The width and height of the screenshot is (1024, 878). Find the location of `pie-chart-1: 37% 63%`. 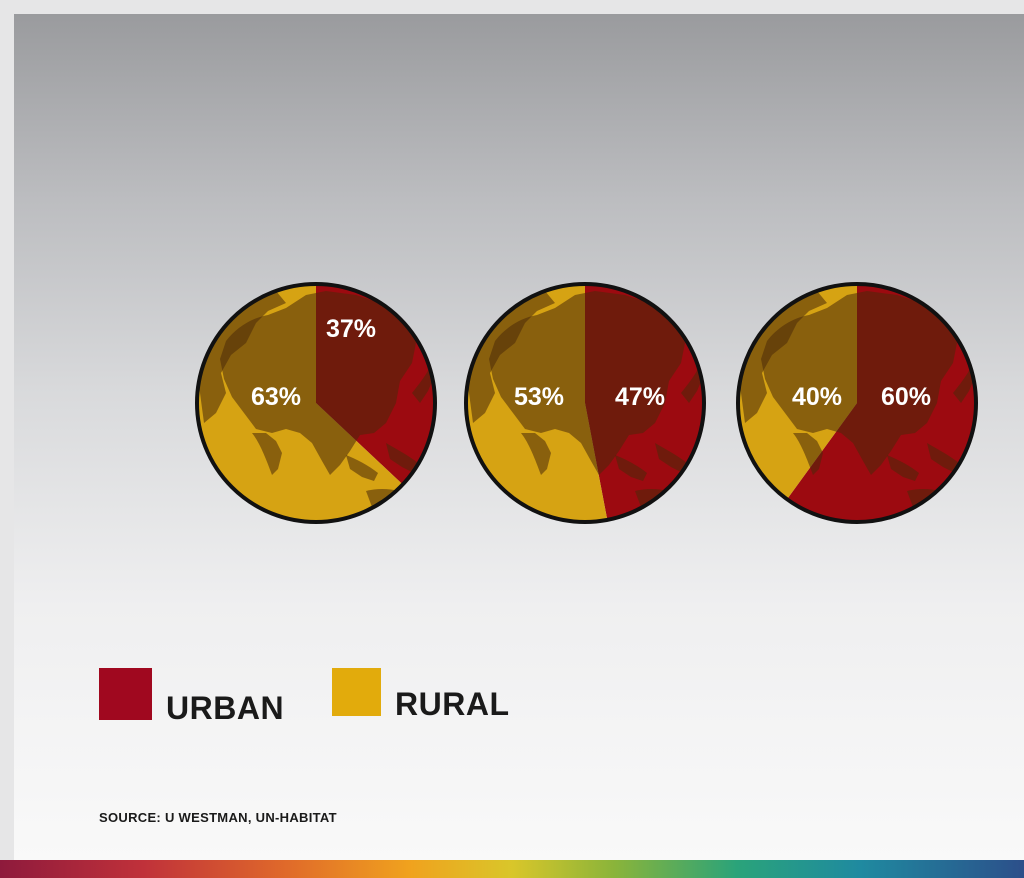

pie-chart-1: 37% 63% is located at coordinates (316, 403).